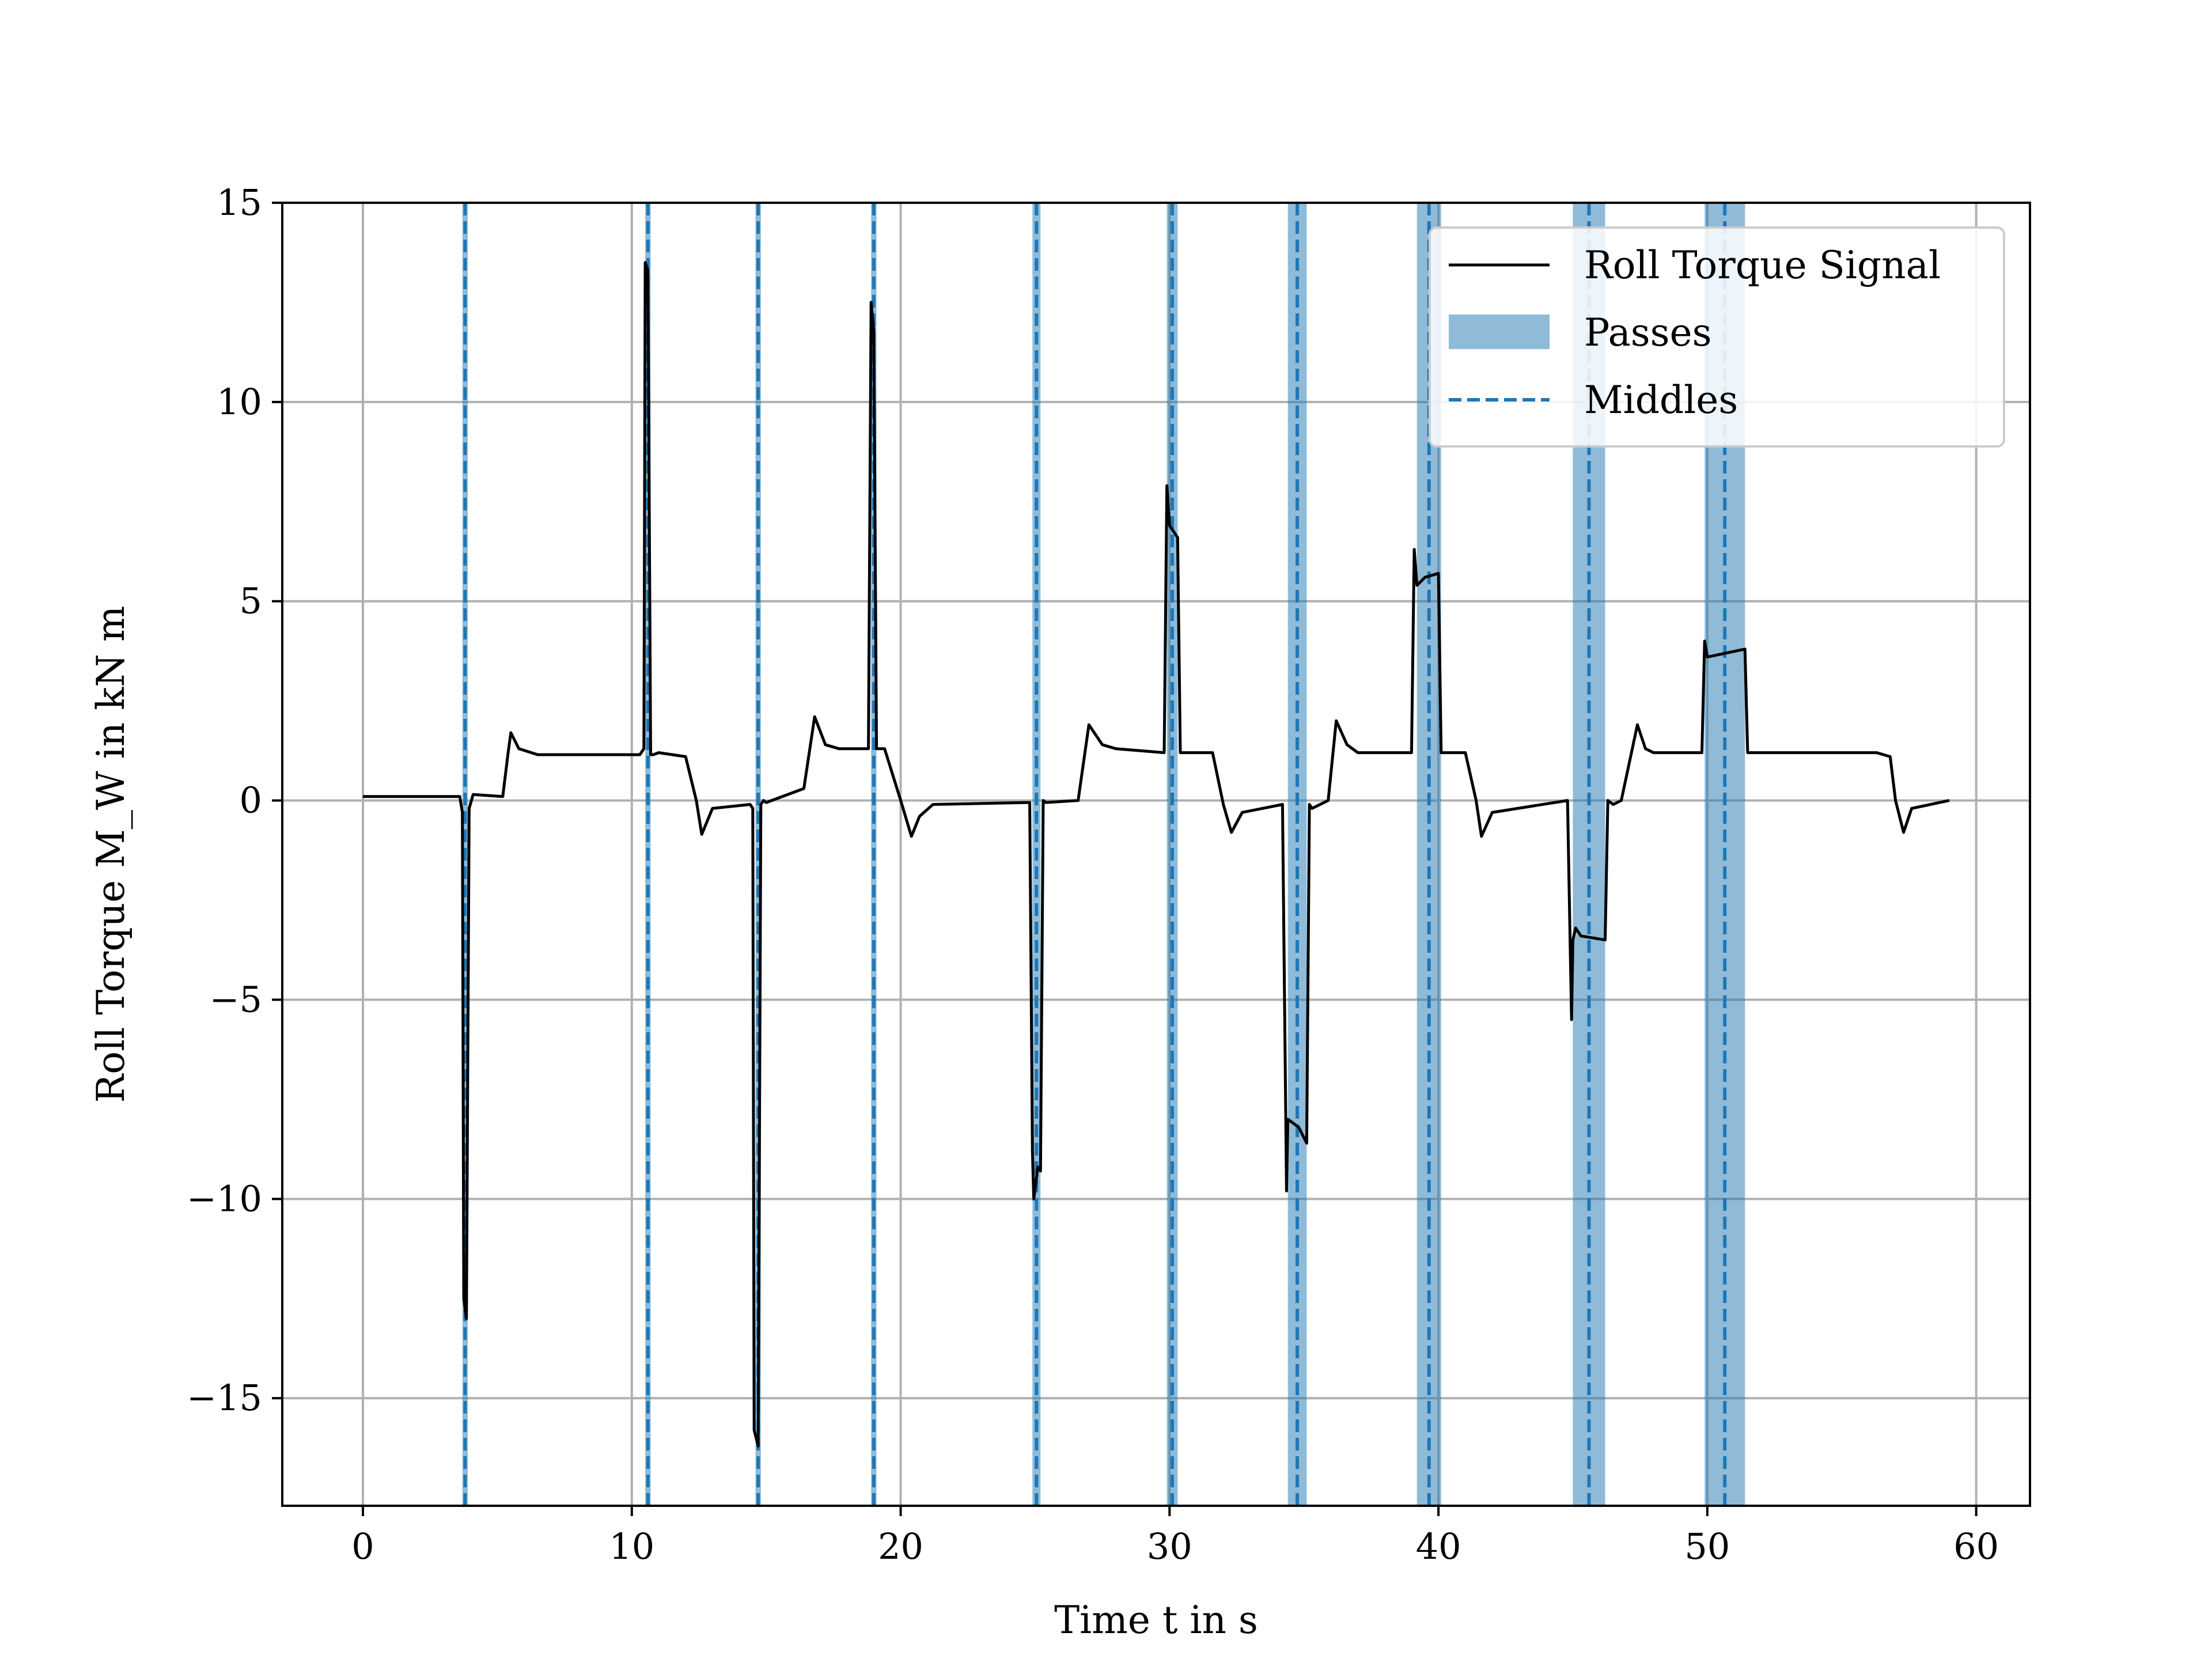  Describe the element at coordinates (239, 202) in the screenshot. I see `y-tick-label: 15` at that location.